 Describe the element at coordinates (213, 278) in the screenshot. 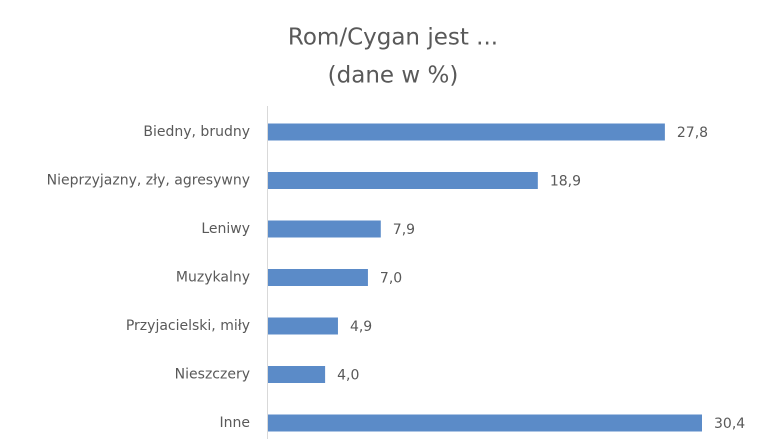

I see `category-label: Muzykalny` at that location.